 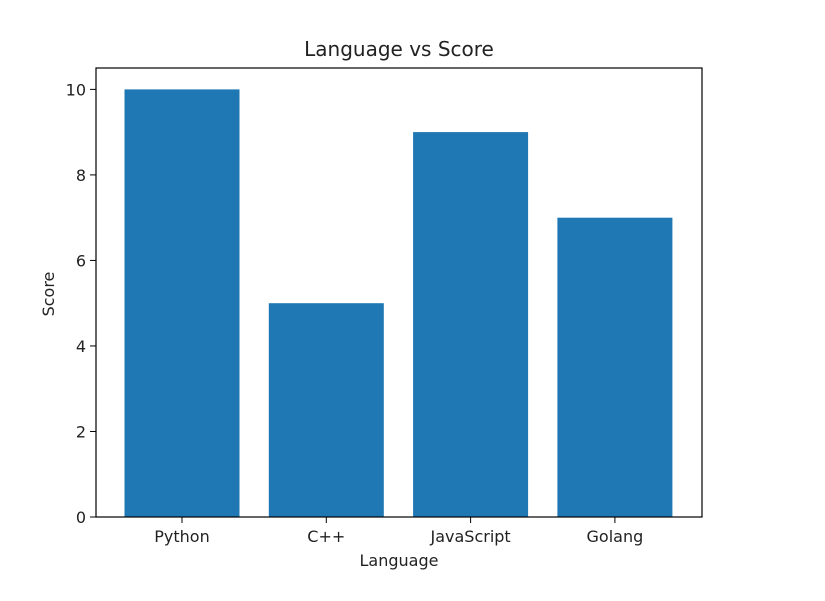 What do you see at coordinates (326, 536) in the screenshot?
I see `x-tick-label: C++` at bounding box center [326, 536].